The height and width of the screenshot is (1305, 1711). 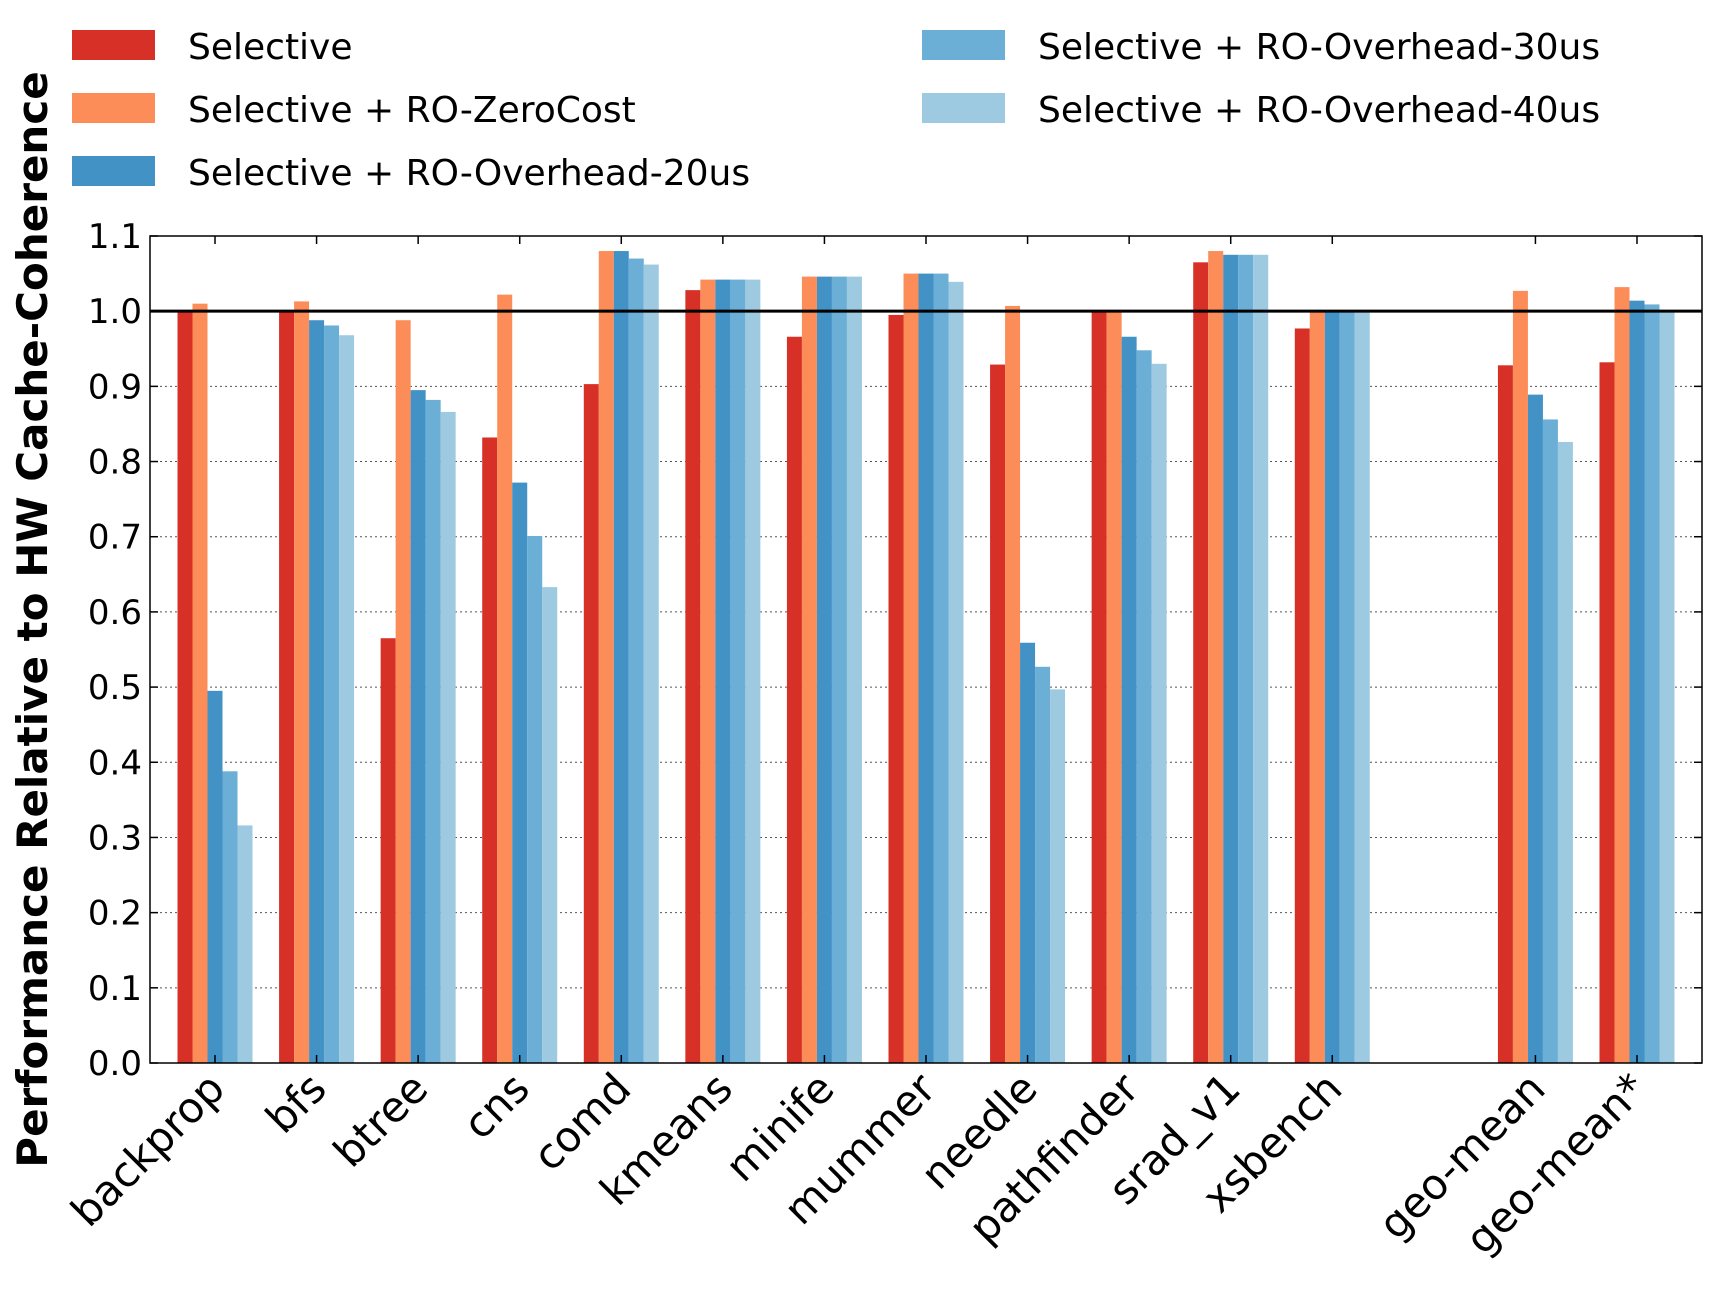 I want to click on x-tick-label: cns, so click(x=496, y=1105).